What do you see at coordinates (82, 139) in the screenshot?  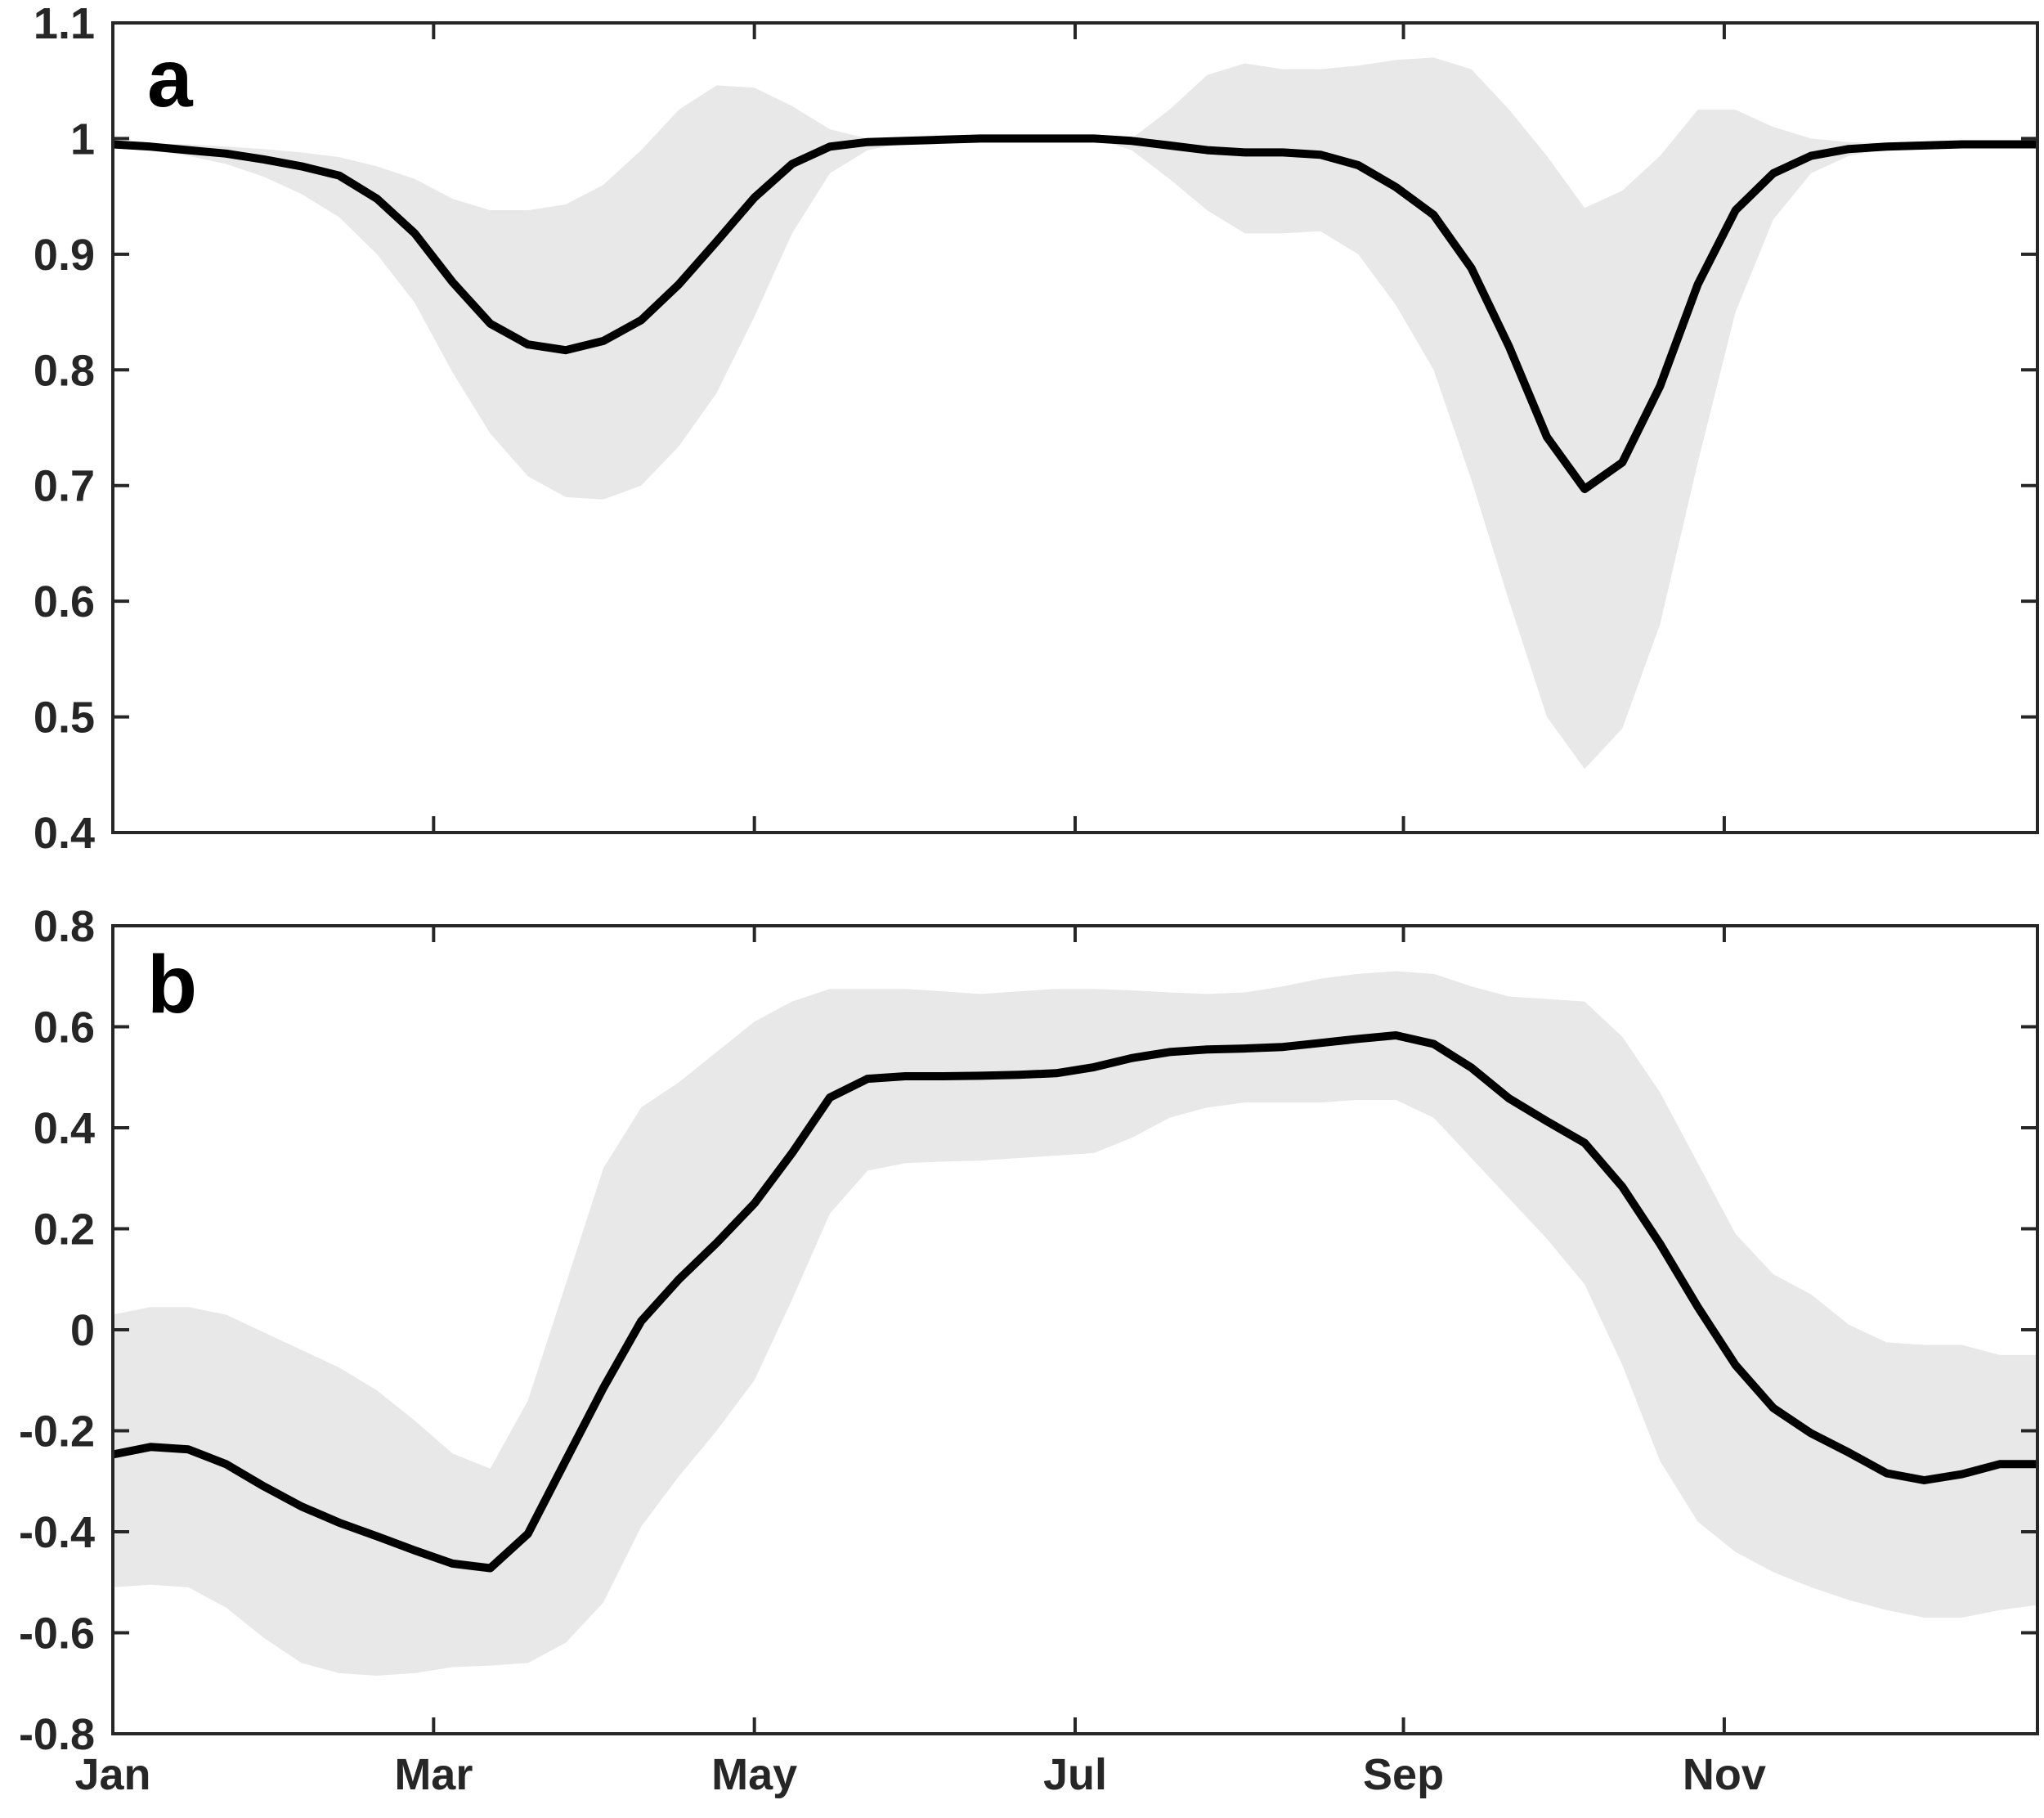 I see `y-tick-label: 1` at bounding box center [82, 139].